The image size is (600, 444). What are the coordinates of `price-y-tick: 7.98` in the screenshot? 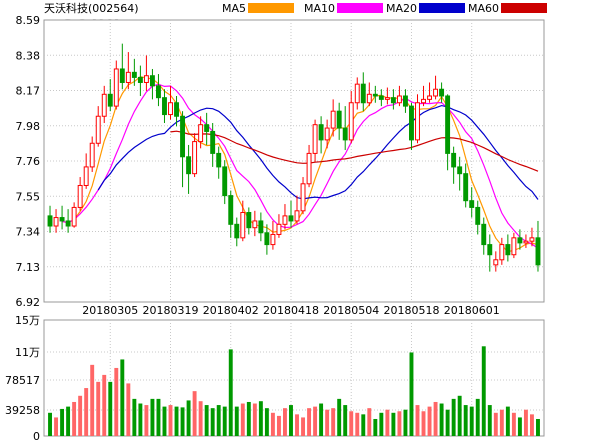 It's located at (28, 126).